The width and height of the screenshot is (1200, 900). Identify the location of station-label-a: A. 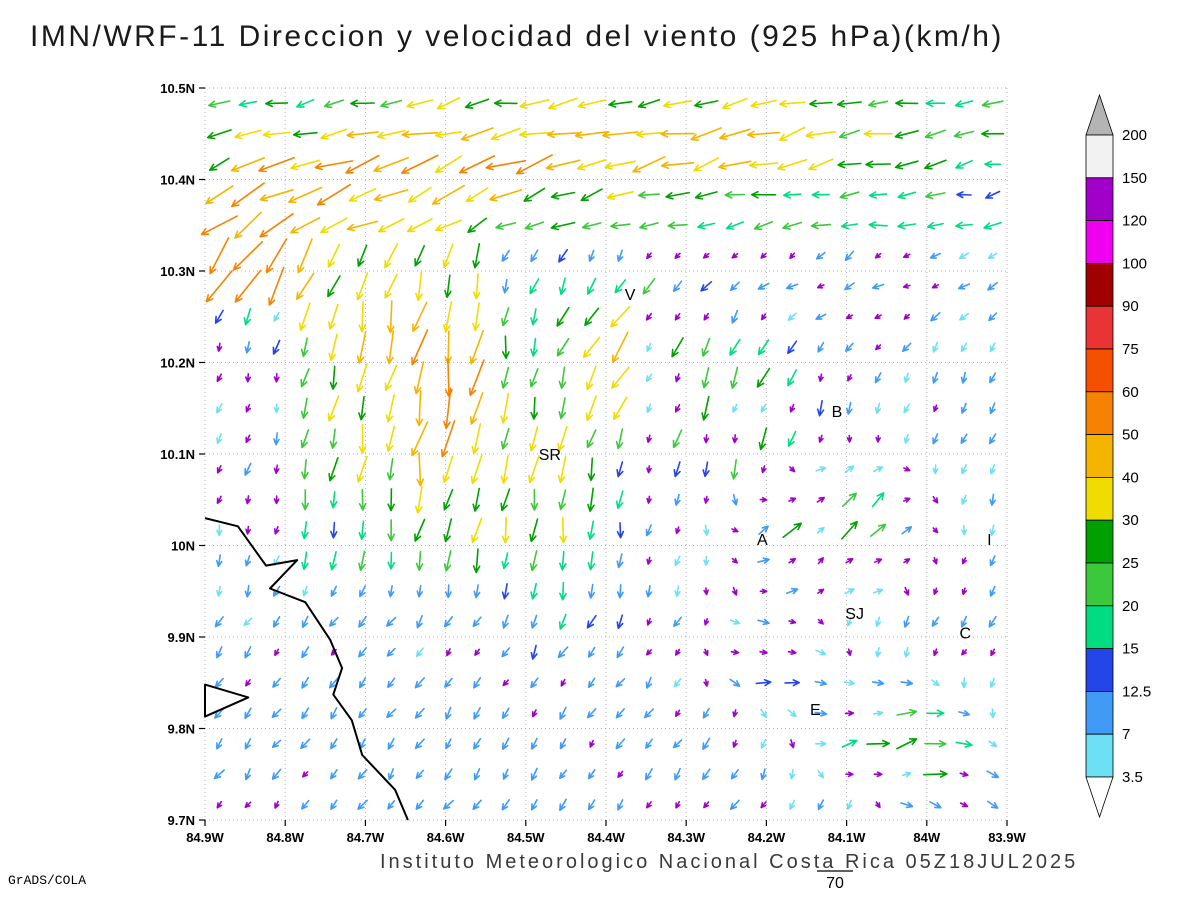
(762, 540).